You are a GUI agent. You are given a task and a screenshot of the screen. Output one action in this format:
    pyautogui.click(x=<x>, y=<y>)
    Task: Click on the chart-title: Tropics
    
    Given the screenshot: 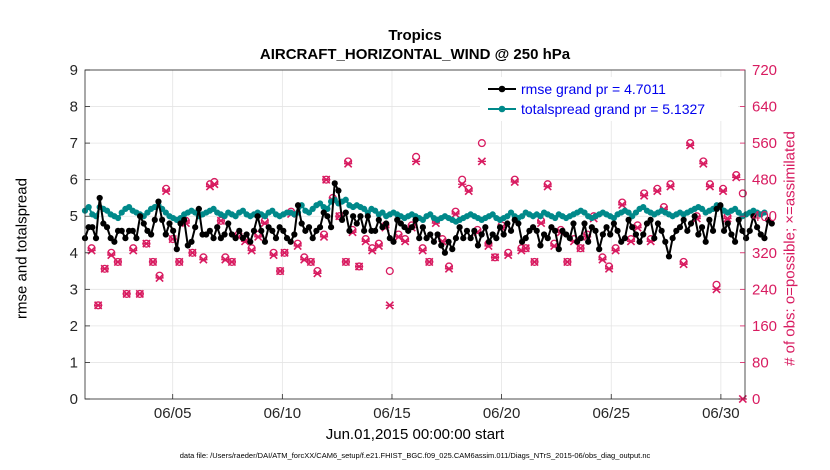 What is the action you would take?
    pyautogui.click(x=415, y=35)
    